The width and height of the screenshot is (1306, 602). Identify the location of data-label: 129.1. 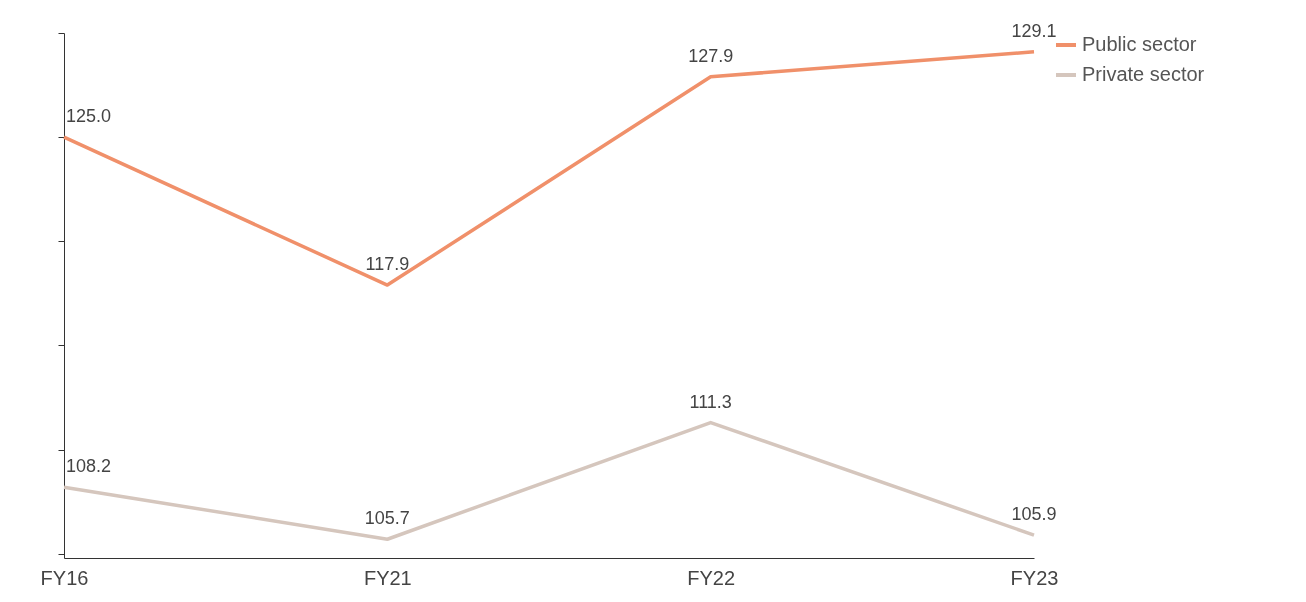
(1034, 30).